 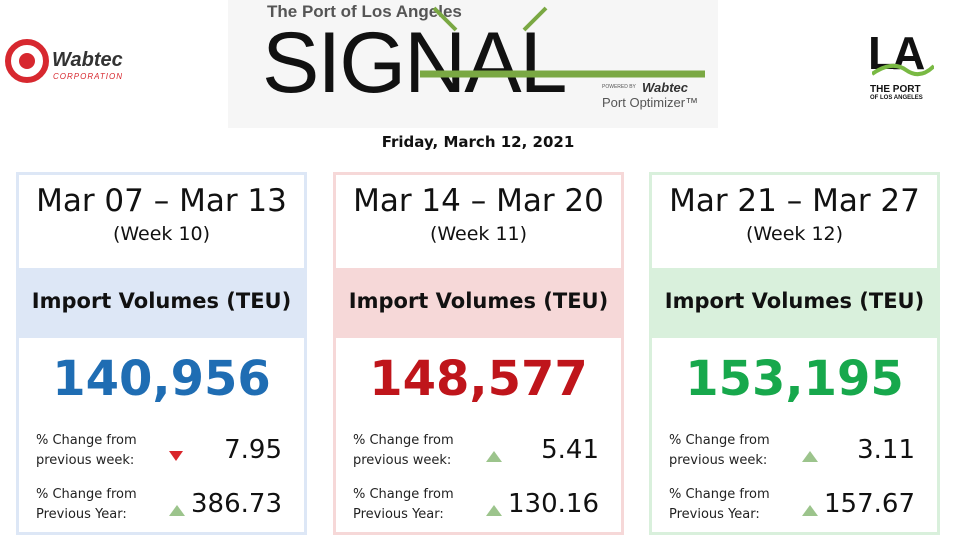 What do you see at coordinates (87, 60) in the screenshot?
I see `wabtec-name: Wabtec` at bounding box center [87, 60].